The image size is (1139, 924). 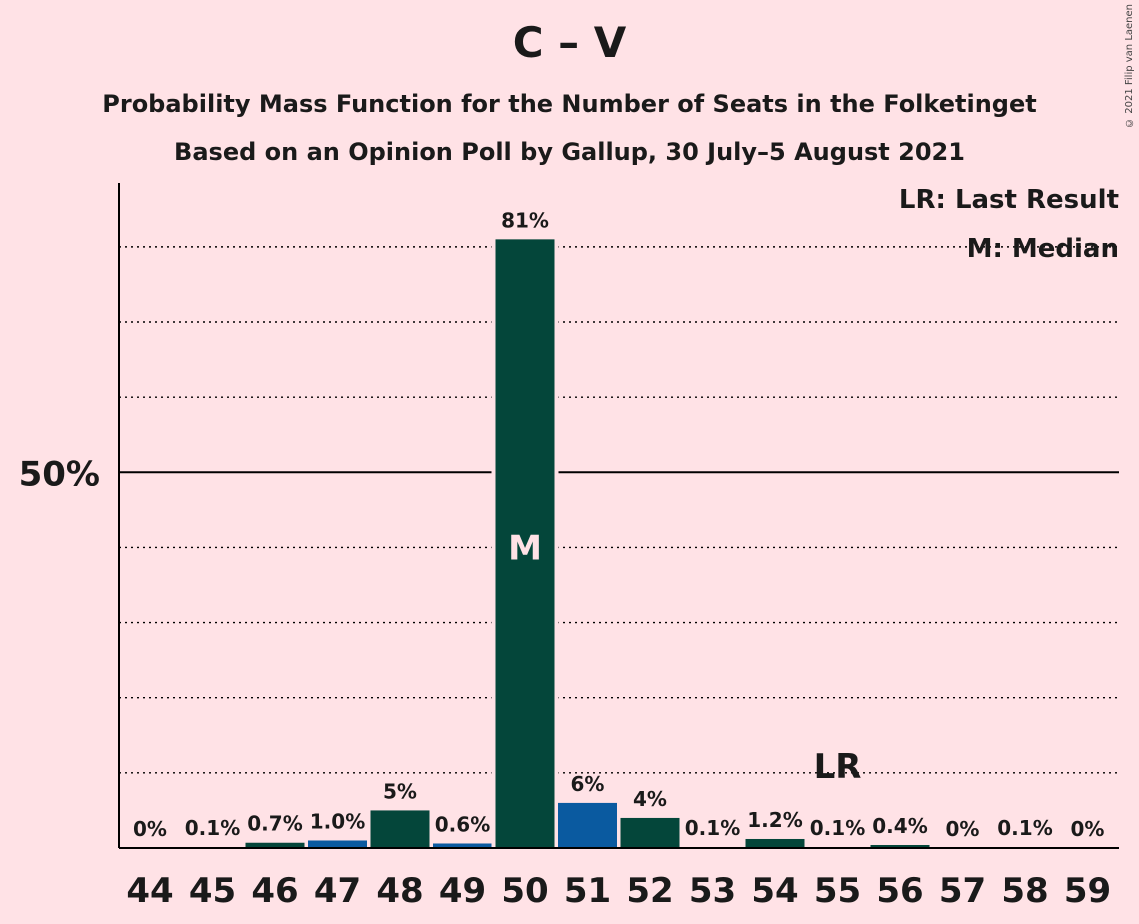 I want to click on value-label-51: 6%, so click(x=588, y=784).